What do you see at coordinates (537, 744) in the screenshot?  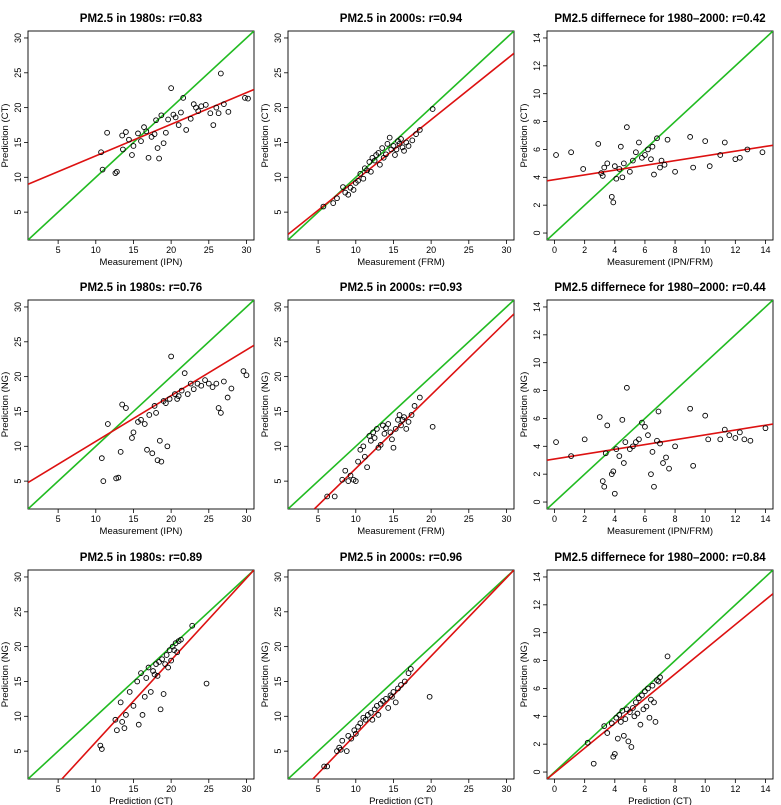 I see `y-tick-label: 2` at bounding box center [537, 744].